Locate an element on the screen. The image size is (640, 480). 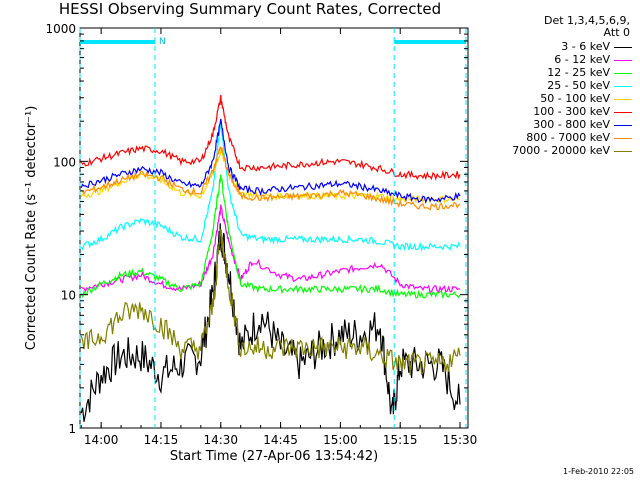
footer-timestamp: 1-Feb-2010 22:05 is located at coordinates (598, 471).